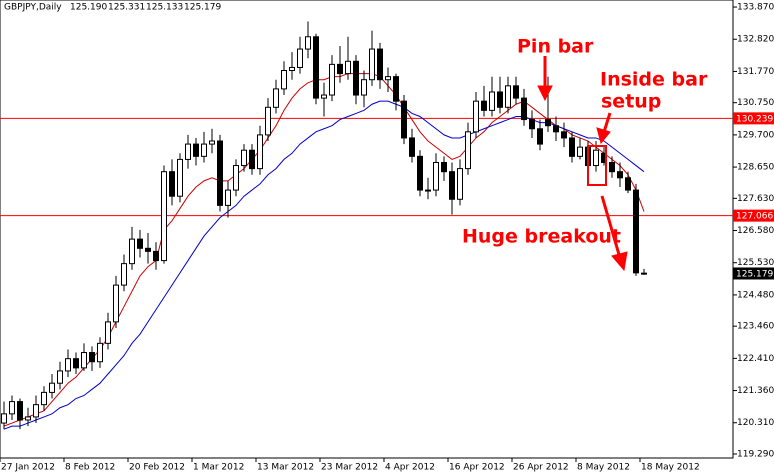  What do you see at coordinates (285, 468) in the screenshot?
I see `x-tick-label: 13 Mar 2012` at bounding box center [285, 468].